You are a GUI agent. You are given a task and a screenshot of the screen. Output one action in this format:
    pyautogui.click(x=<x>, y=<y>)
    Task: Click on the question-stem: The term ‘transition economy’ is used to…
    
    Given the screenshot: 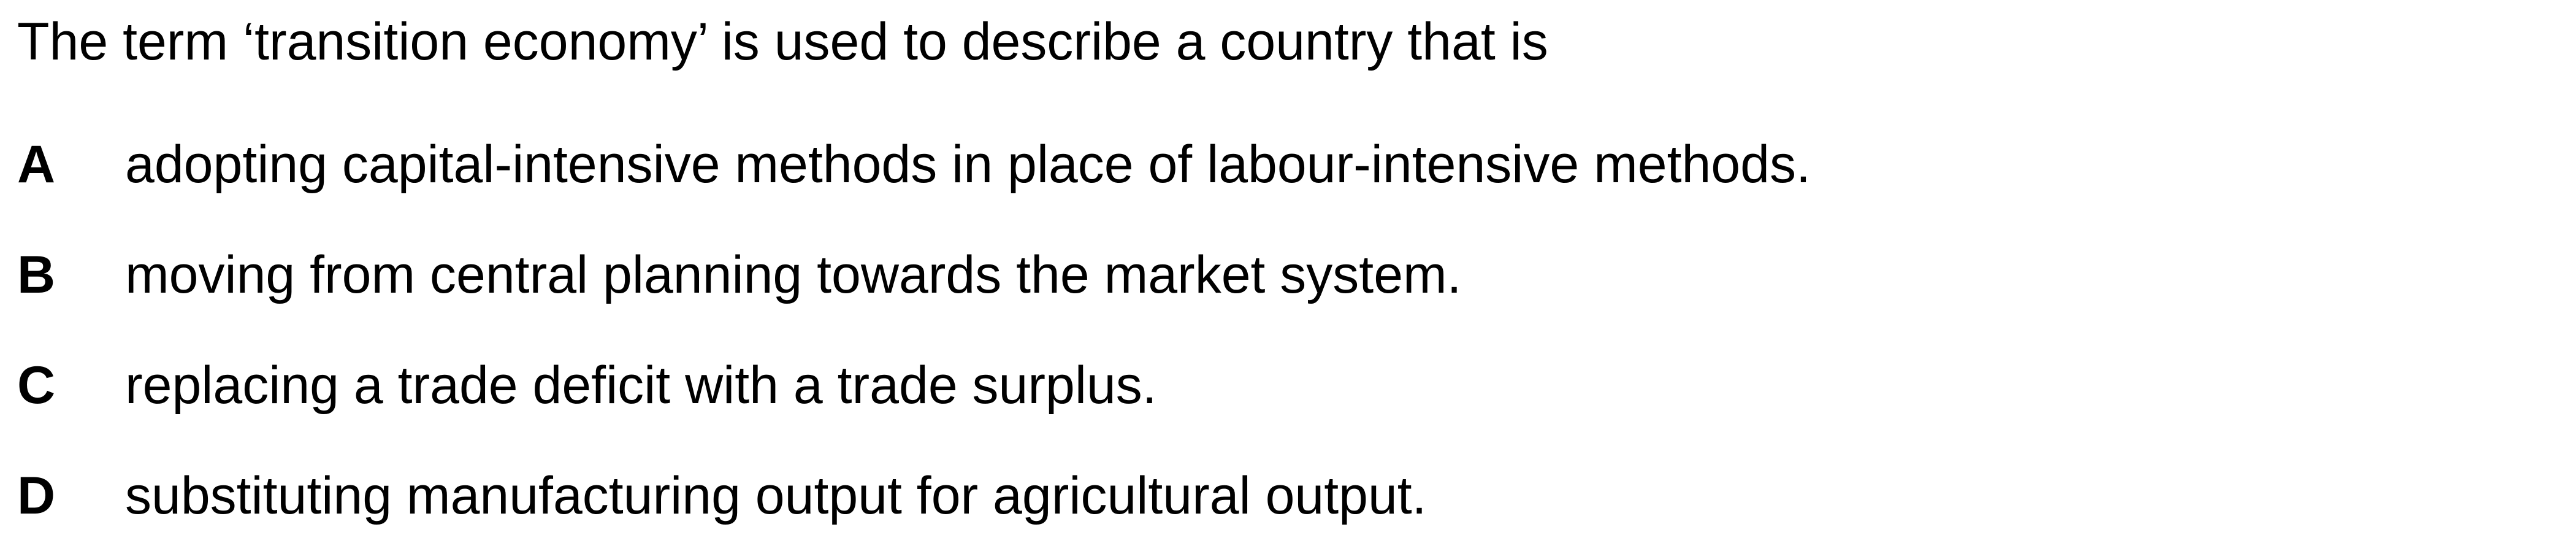 What is the action you would take?
    pyautogui.click(x=782, y=41)
    